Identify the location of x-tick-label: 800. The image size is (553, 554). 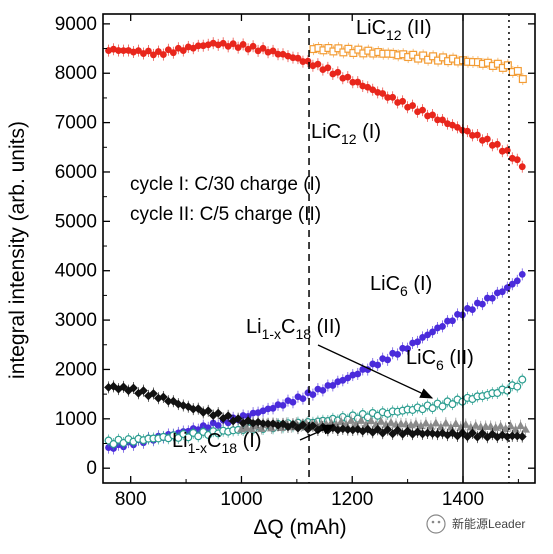
(131, 499).